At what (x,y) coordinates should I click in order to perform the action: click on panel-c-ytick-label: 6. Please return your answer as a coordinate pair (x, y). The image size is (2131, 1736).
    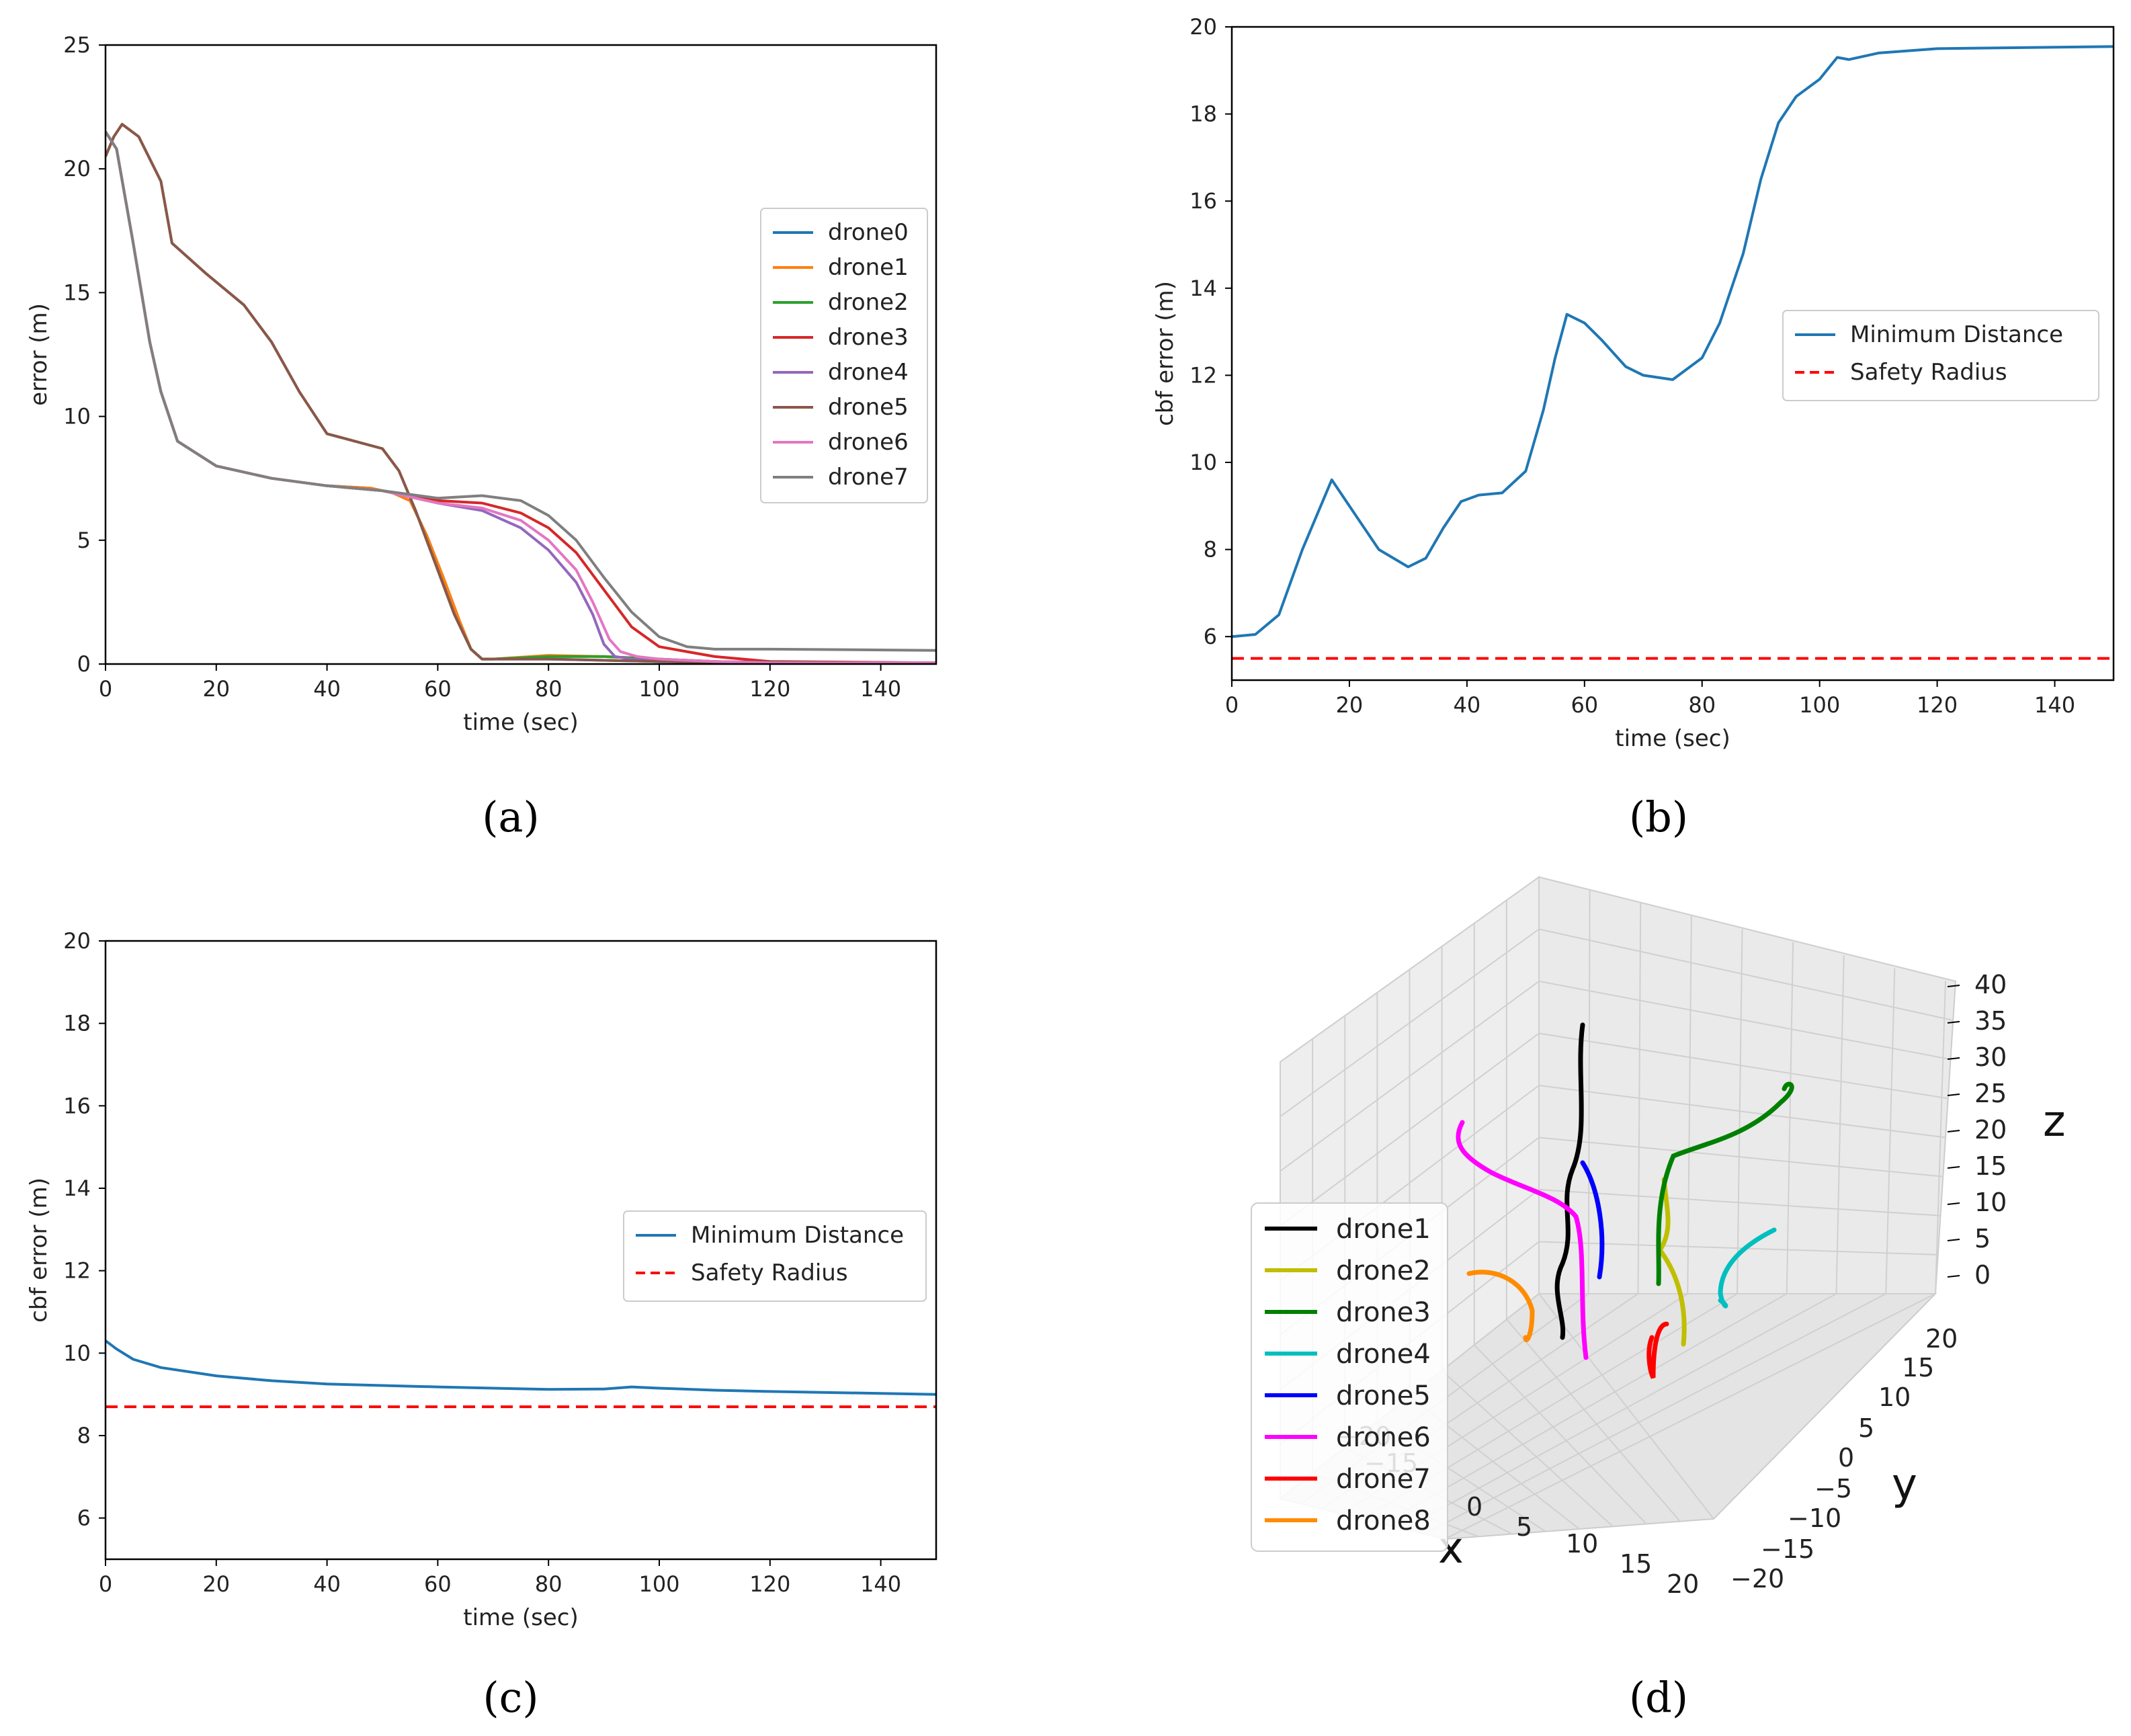
    Looking at the image, I should click on (84, 1518).